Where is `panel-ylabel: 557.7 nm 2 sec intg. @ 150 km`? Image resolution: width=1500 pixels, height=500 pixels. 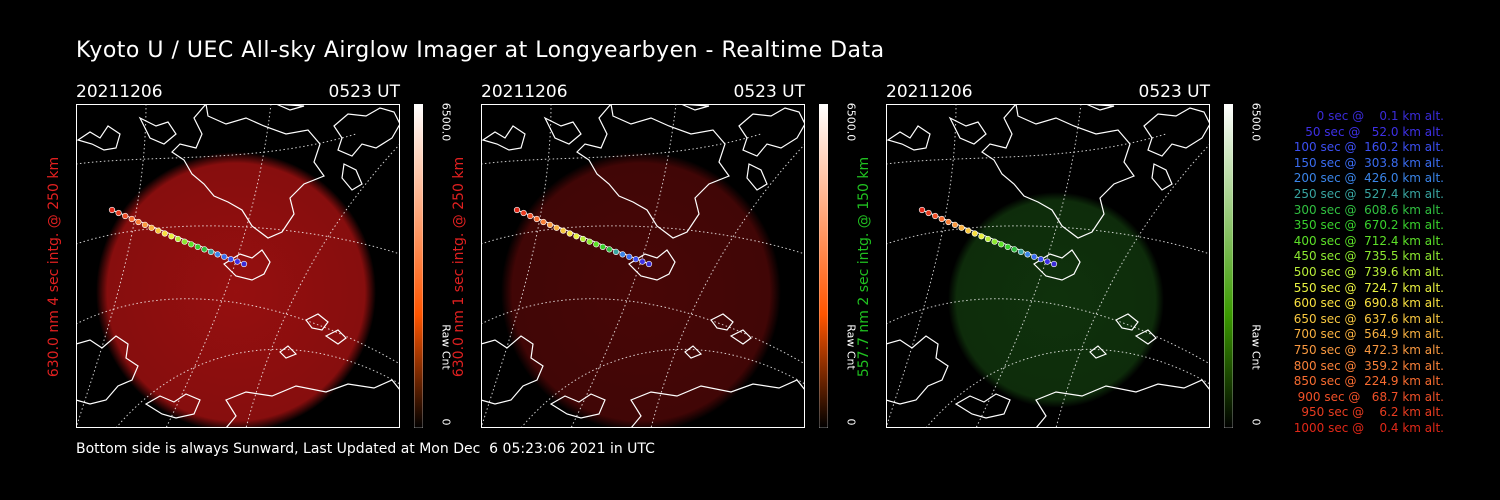 panel-ylabel: 557.7 nm 2 sec intg. @ 150 km is located at coordinates (864, 267).